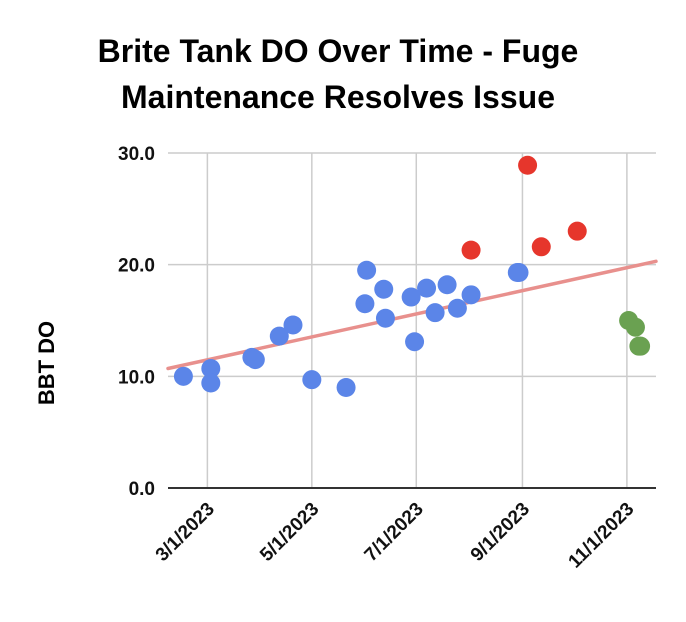 The width and height of the screenshot is (686, 622). What do you see at coordinates (136, 377) in the screenshot?
I see `y-tick-label: 10.0` at bounding box center [136, 377].